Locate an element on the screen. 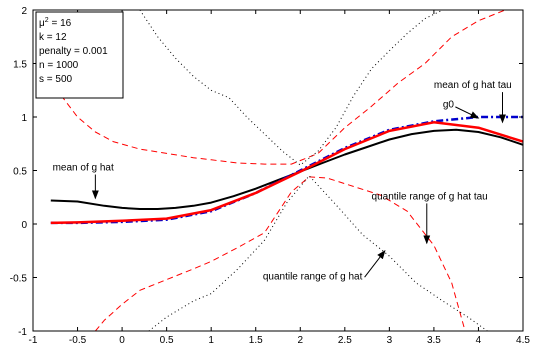 This screenshot has height=350, width=534. y-tick-label: 1 is located at coordinates (24, 118).